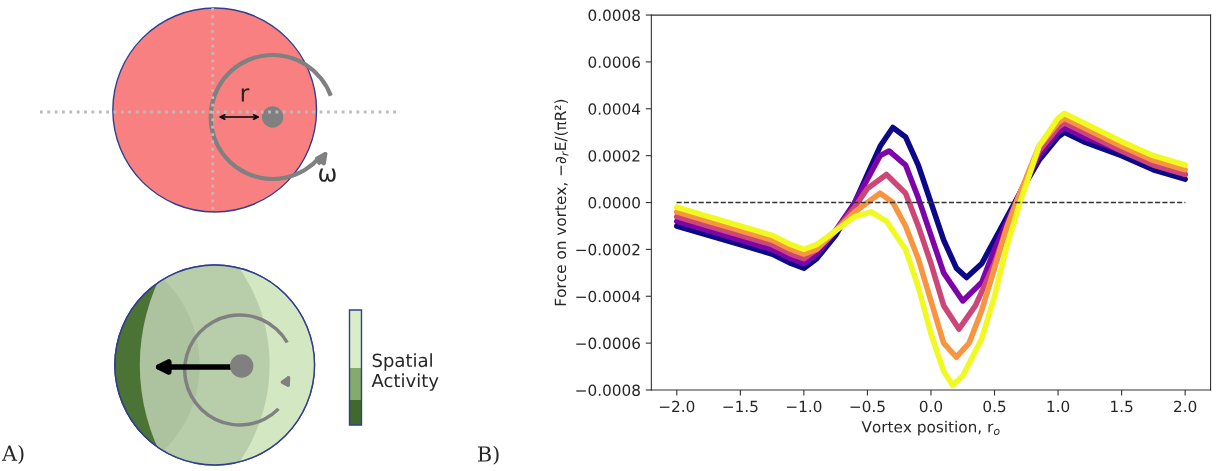  Describe the element at coordinates (608, 343) in the screenshot. I see `y-tick-label: −0.0006` at that location.